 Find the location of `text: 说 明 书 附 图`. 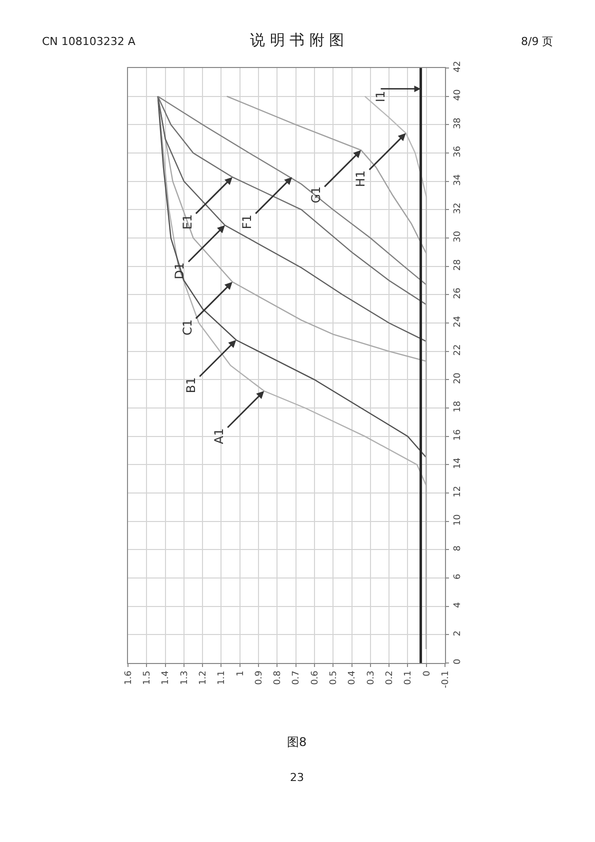

text: 说 明 书 附 图 is located at coordinates (297, 40).